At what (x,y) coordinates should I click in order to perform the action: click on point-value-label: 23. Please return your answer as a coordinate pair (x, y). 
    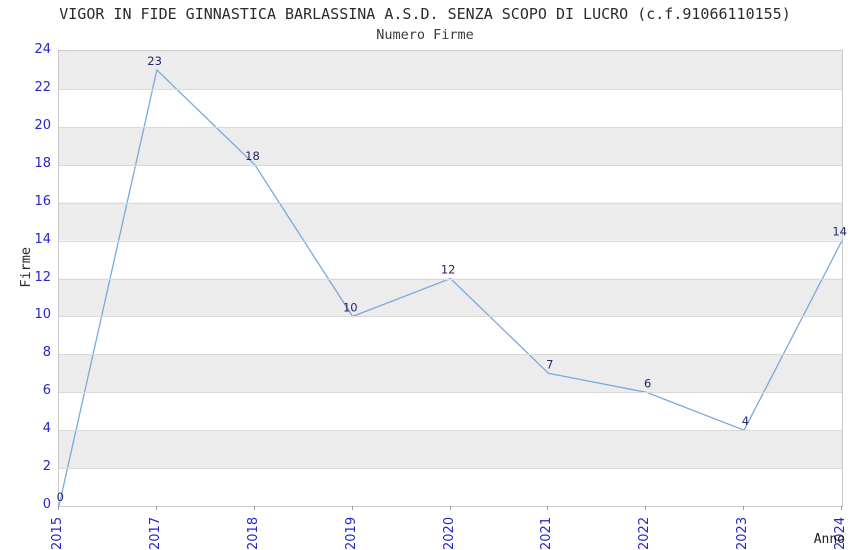
    Looking at the image, I should click on (154, 61).